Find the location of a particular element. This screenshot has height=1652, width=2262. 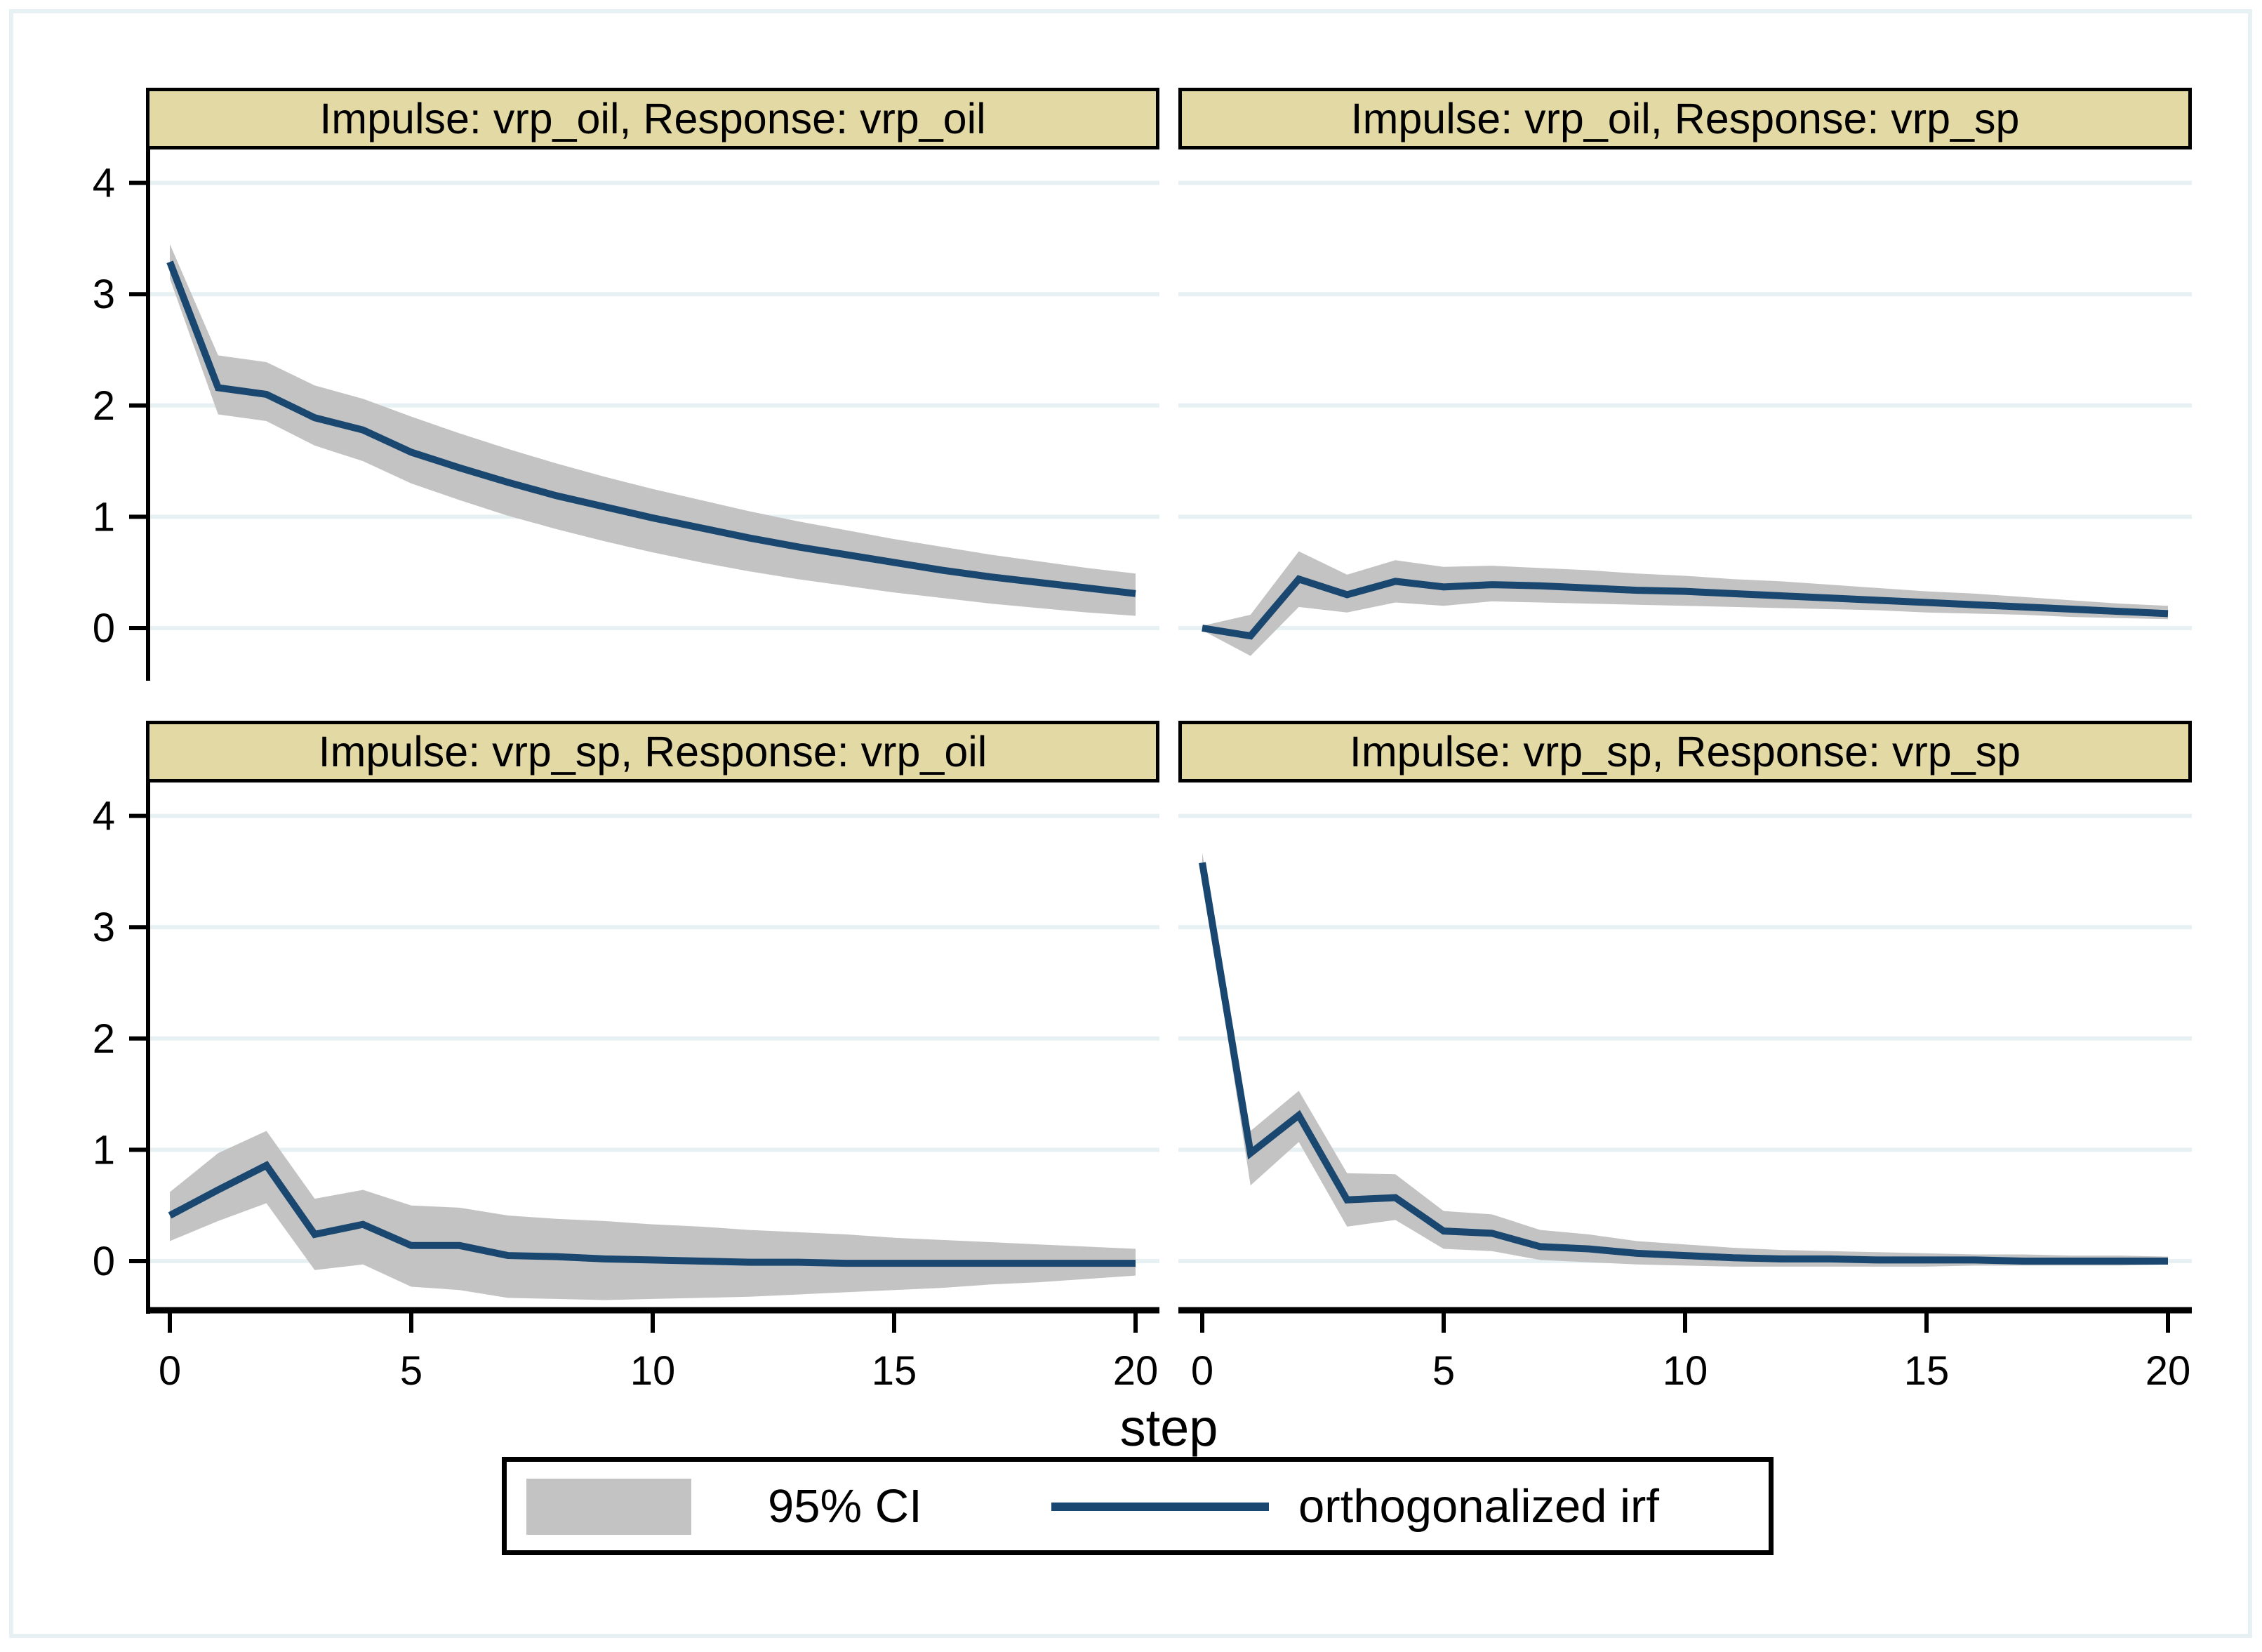

plot-oil-sp is located at coordinates (1685, 418).